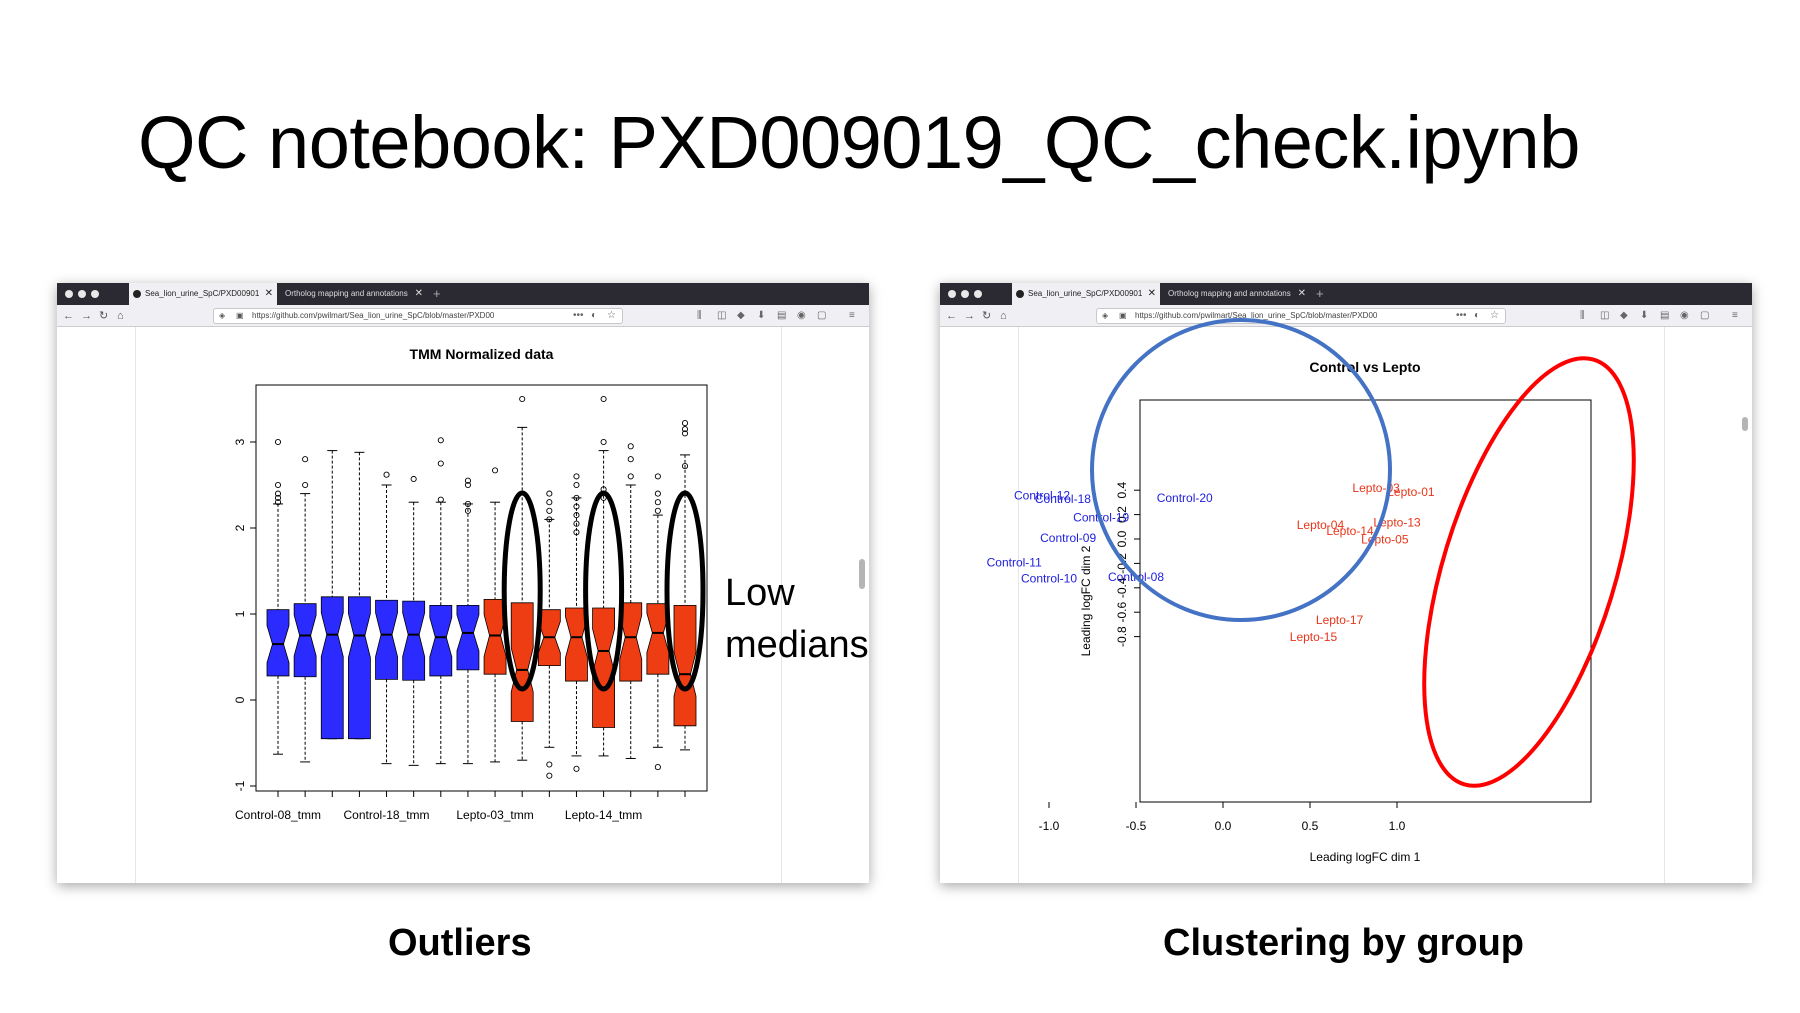 This screenshot has width=1800, height=1013. What do you see at coordinates (1365, 601) in the screenshot?
I see `plot-frame` at bounding box center [1365, 601].